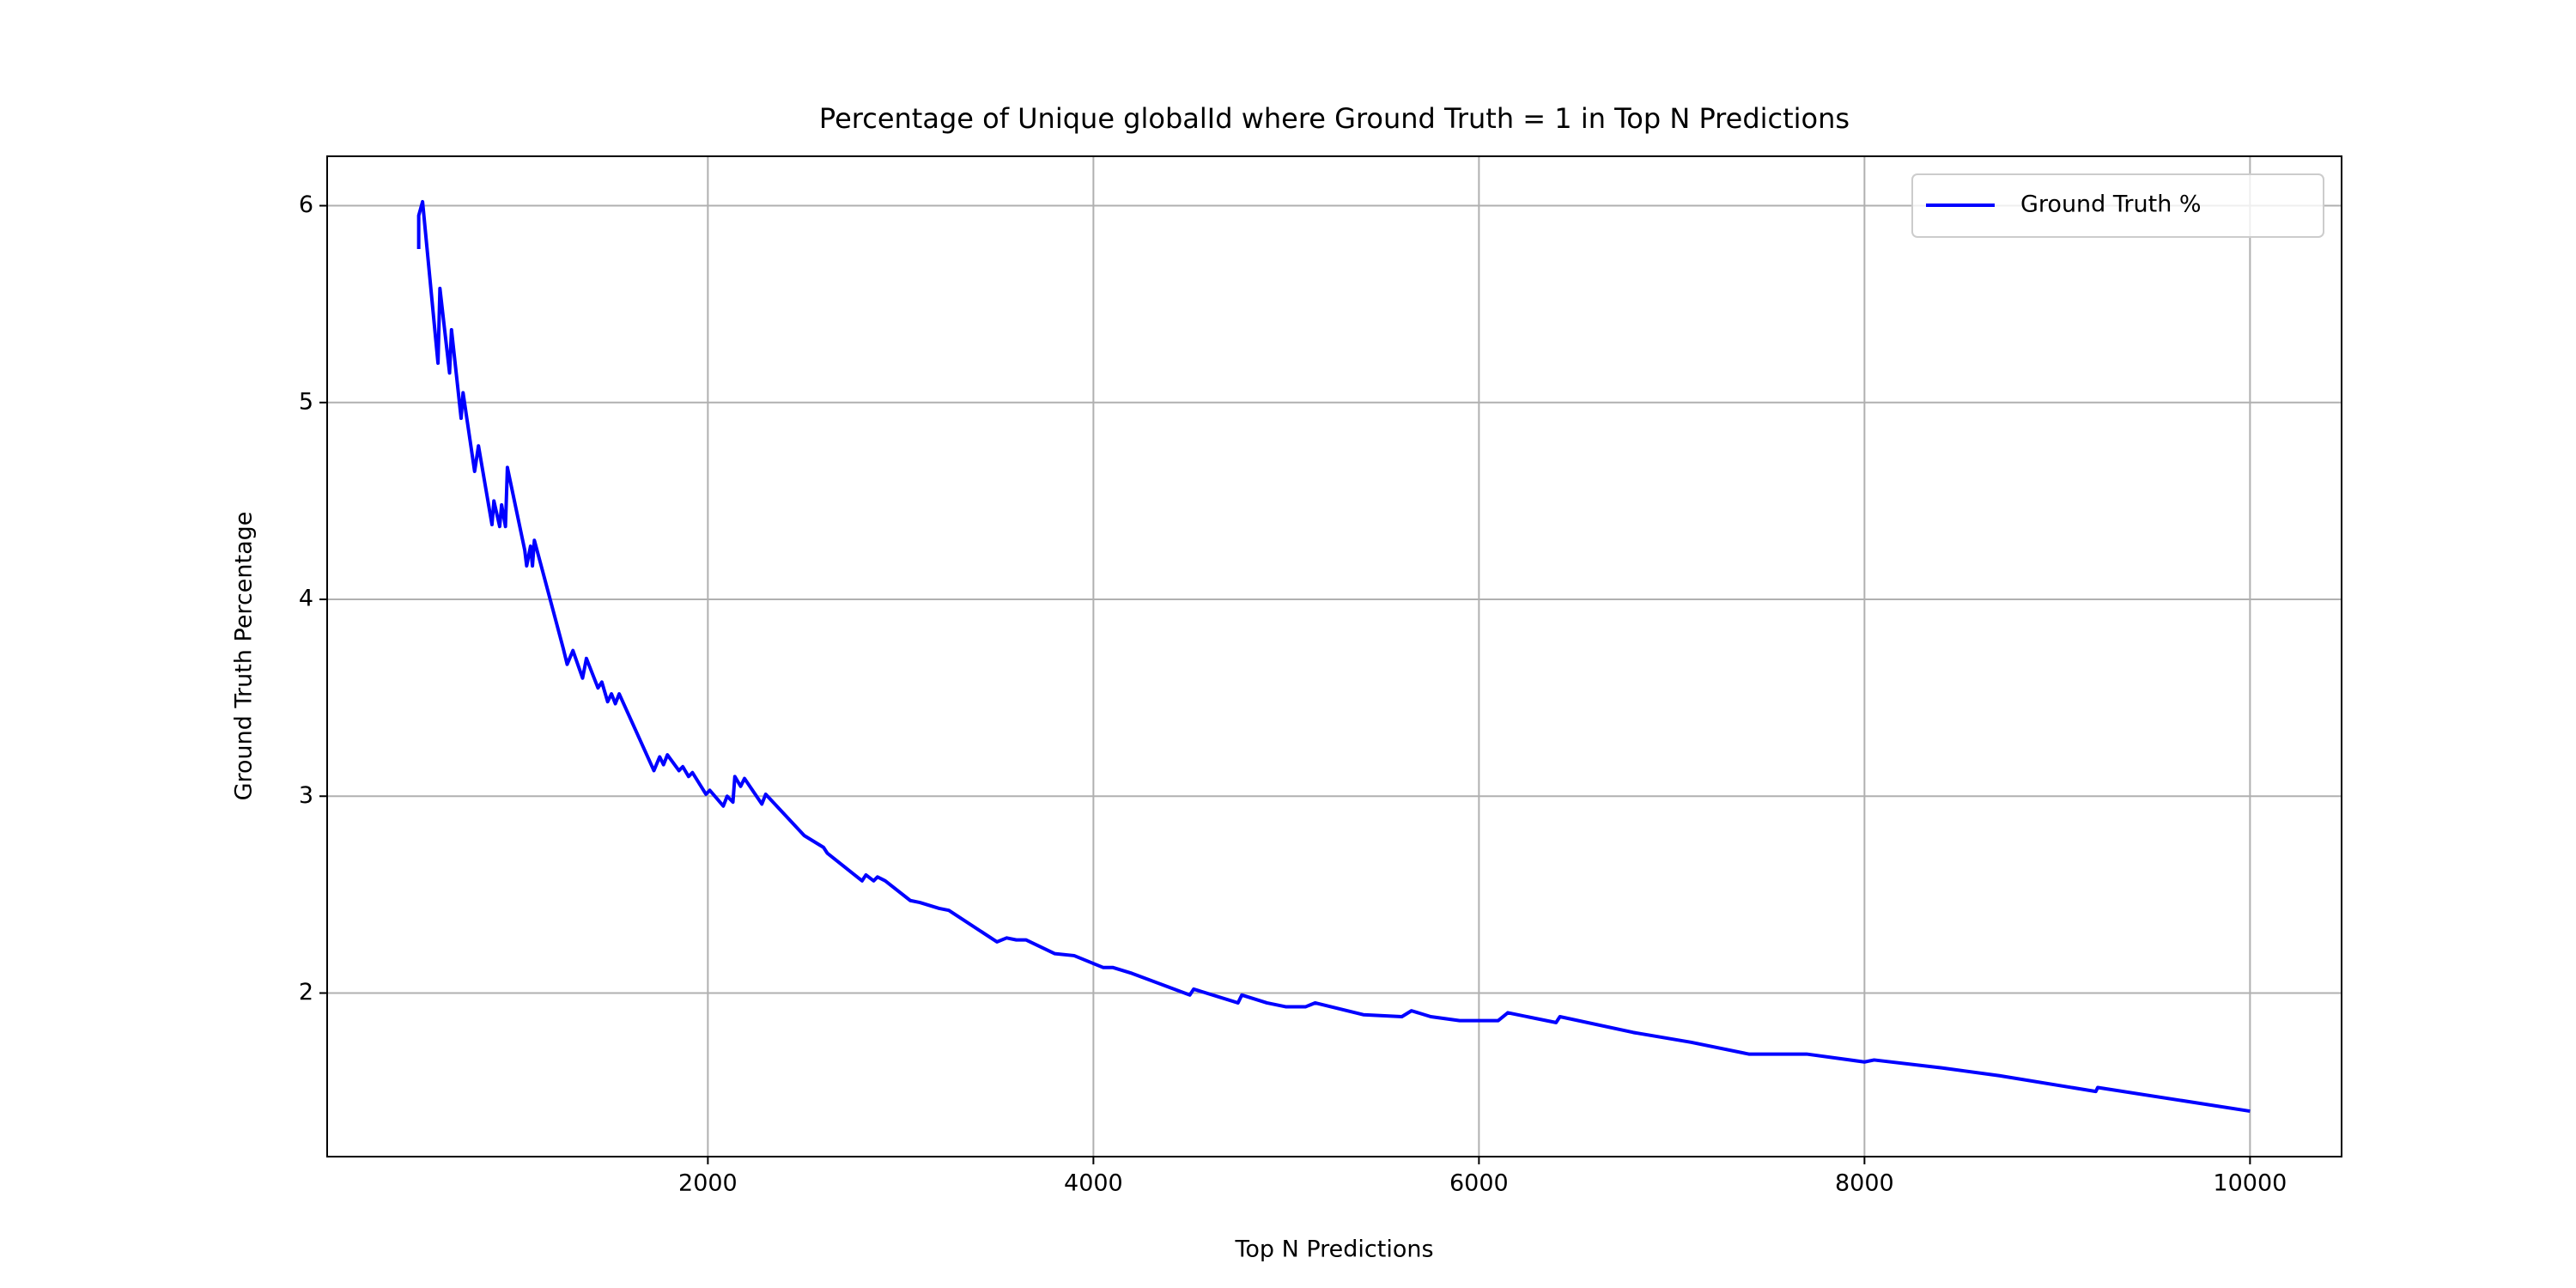 The width and height of the screenshot is (2576, 1288). Describe the element at coordinates (1865, 1184) in the screenshot. I see `x-tick-label: 8000` at that location.